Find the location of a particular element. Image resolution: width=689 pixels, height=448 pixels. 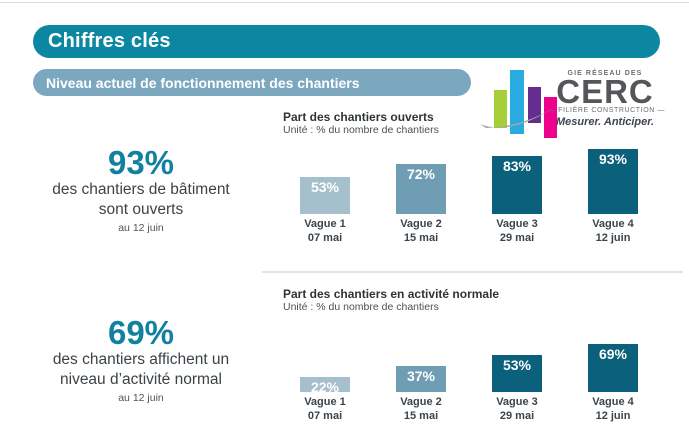

chart2-title: Part des chantiers en activité normale is located at coordinates (391, 294).